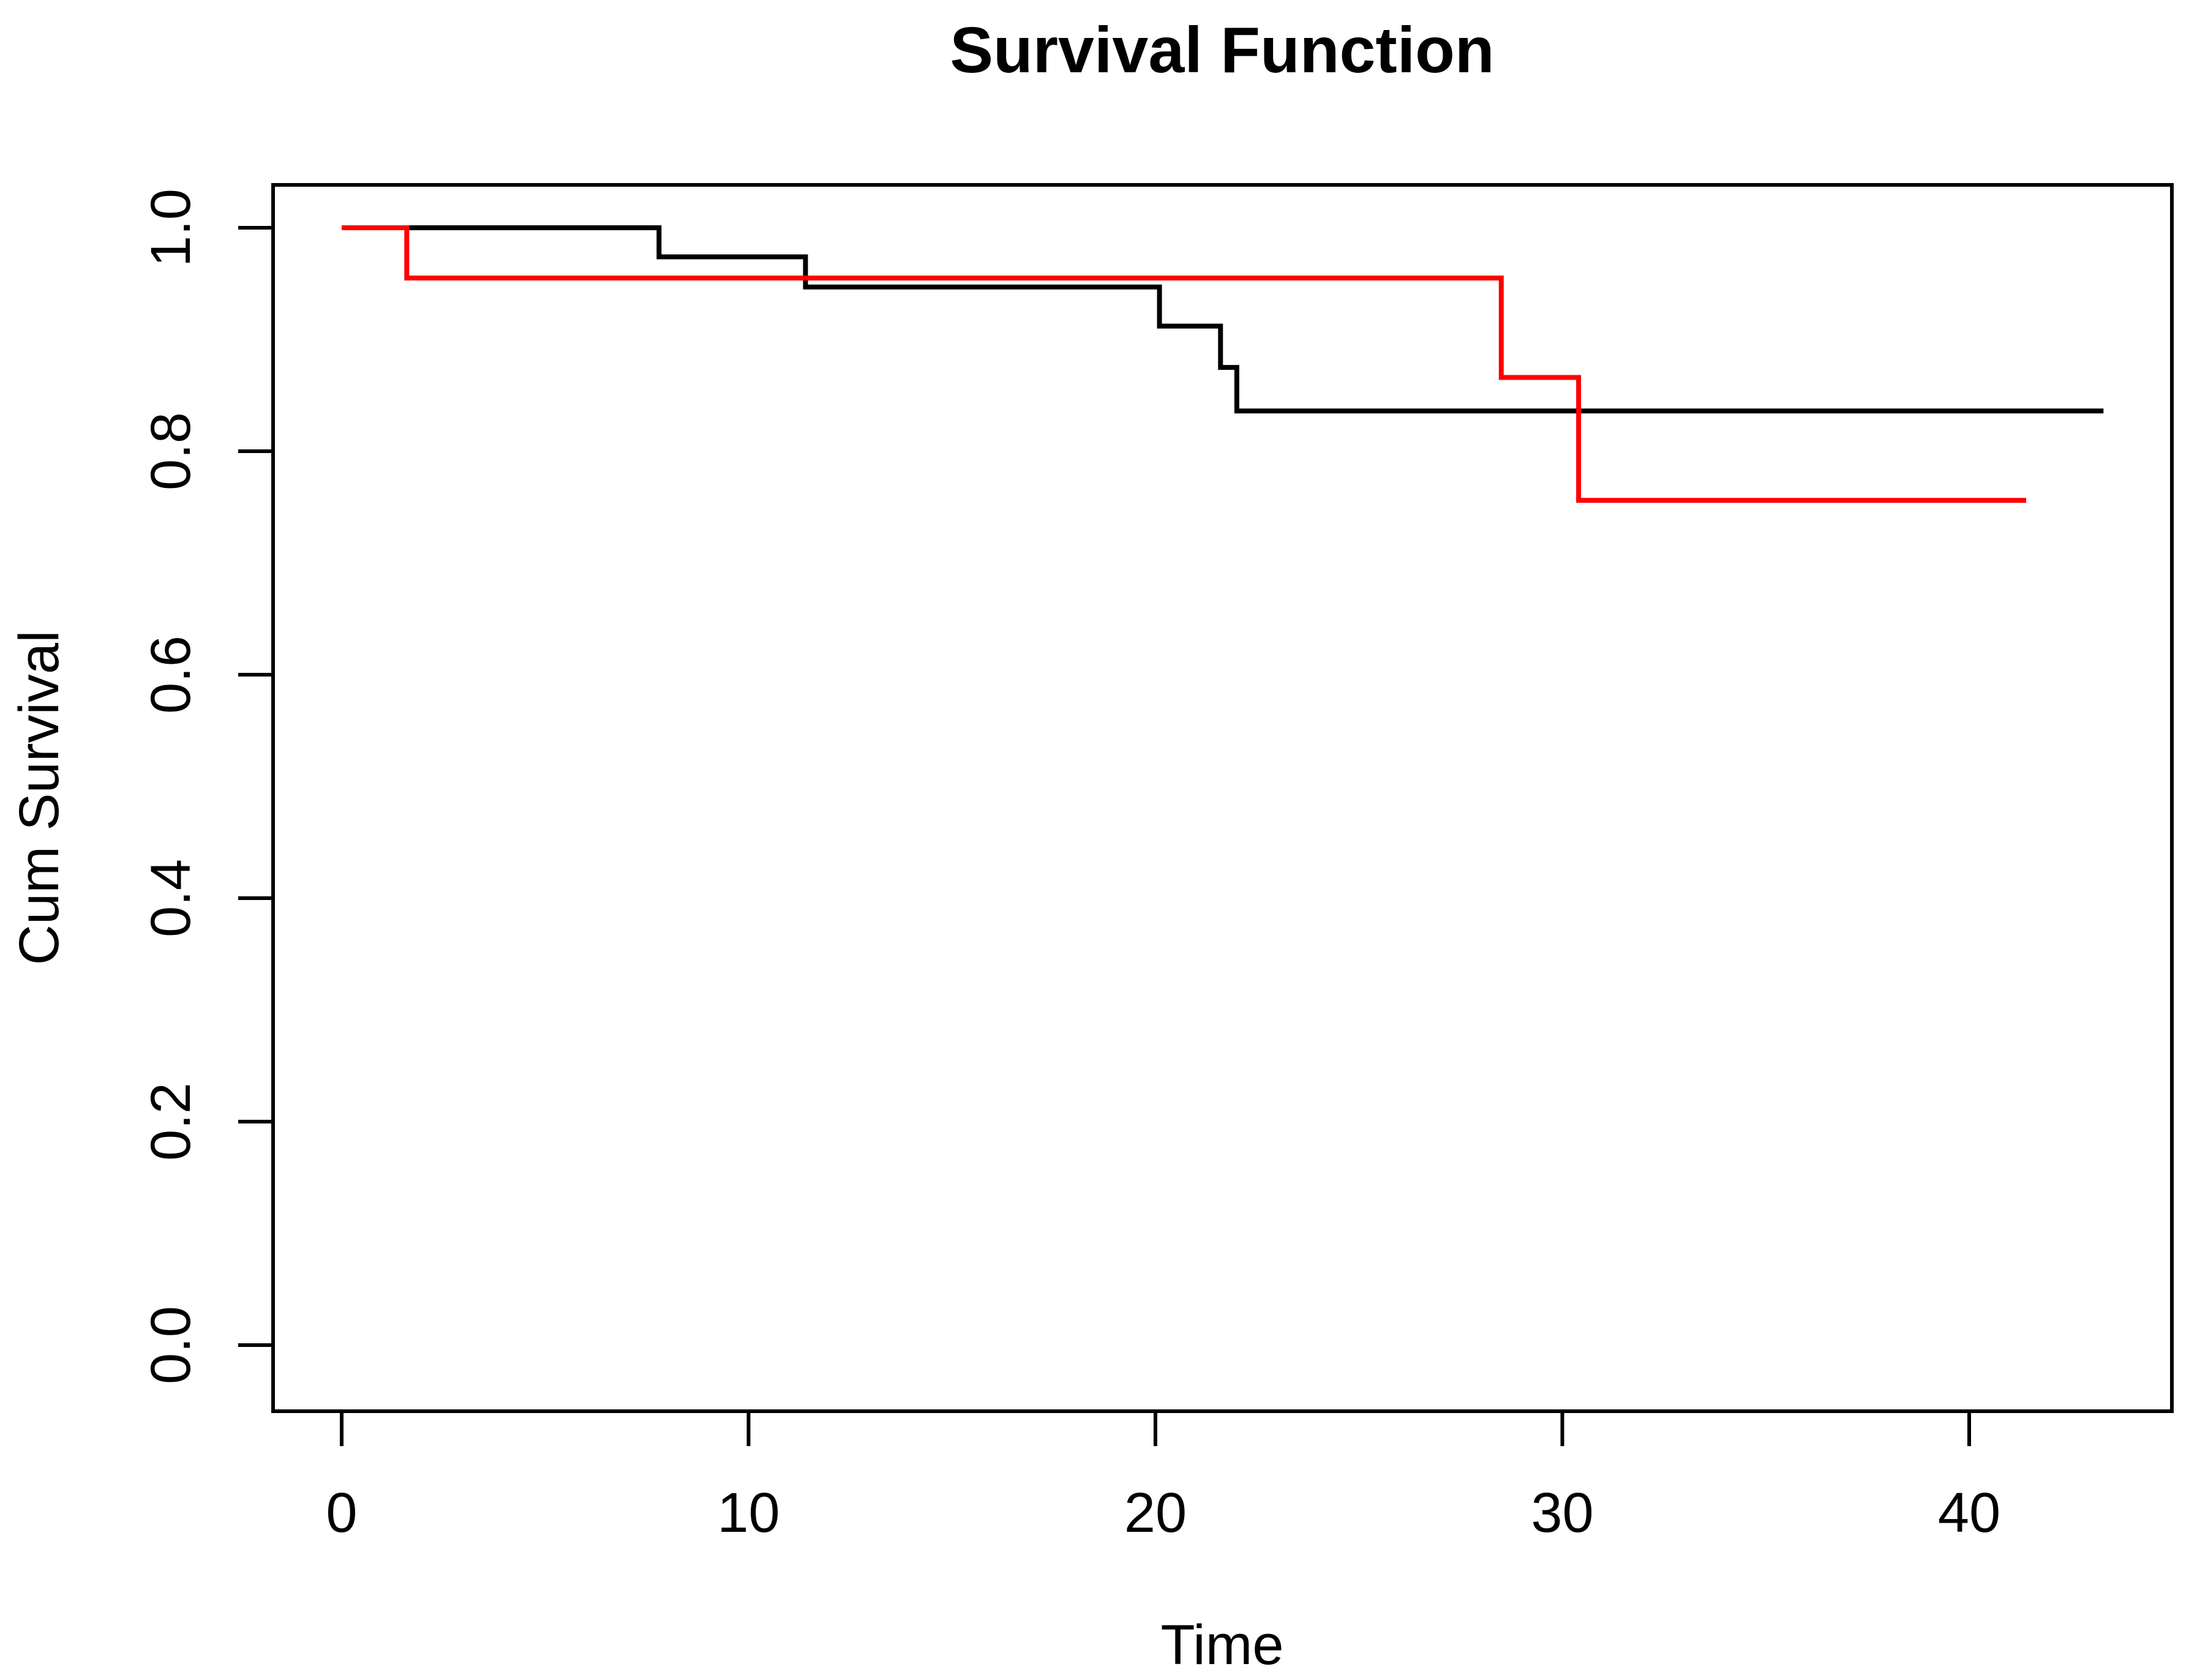  I want to click on y-tick-label: 1.0, so click(171, 228).